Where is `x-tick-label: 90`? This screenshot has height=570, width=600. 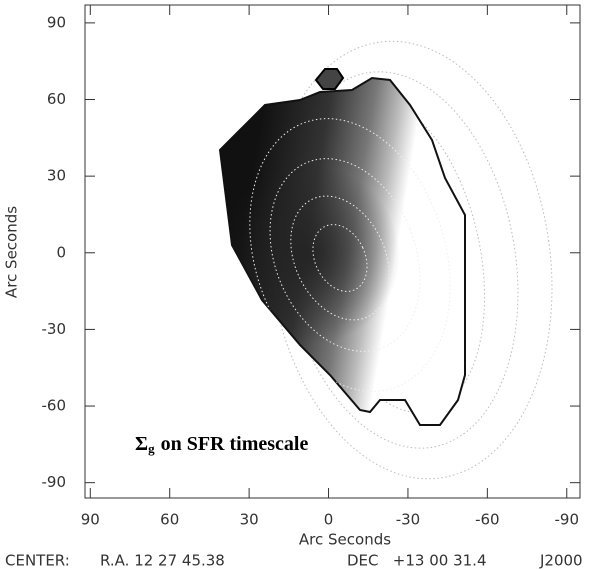
x-tick-label: 90 is located at coordinates (90, 520).